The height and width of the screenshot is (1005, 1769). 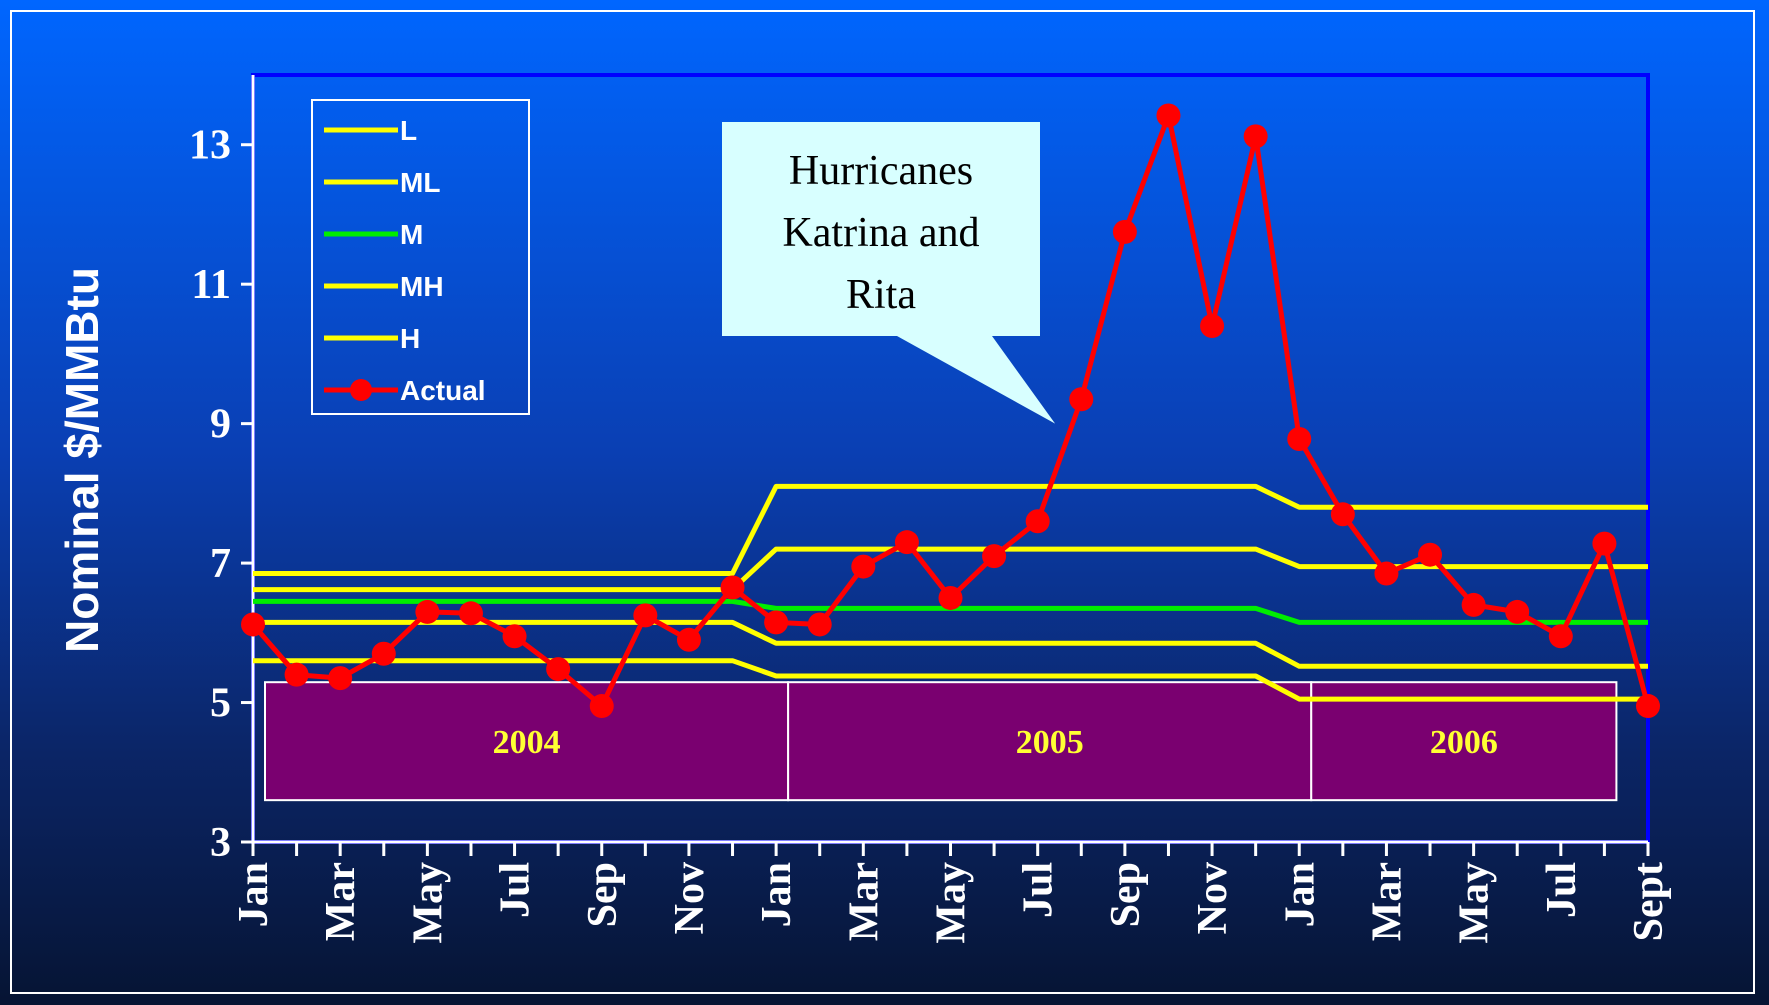 I want to click on x-tick-label-7: Mar, so click(x=864, y=901).